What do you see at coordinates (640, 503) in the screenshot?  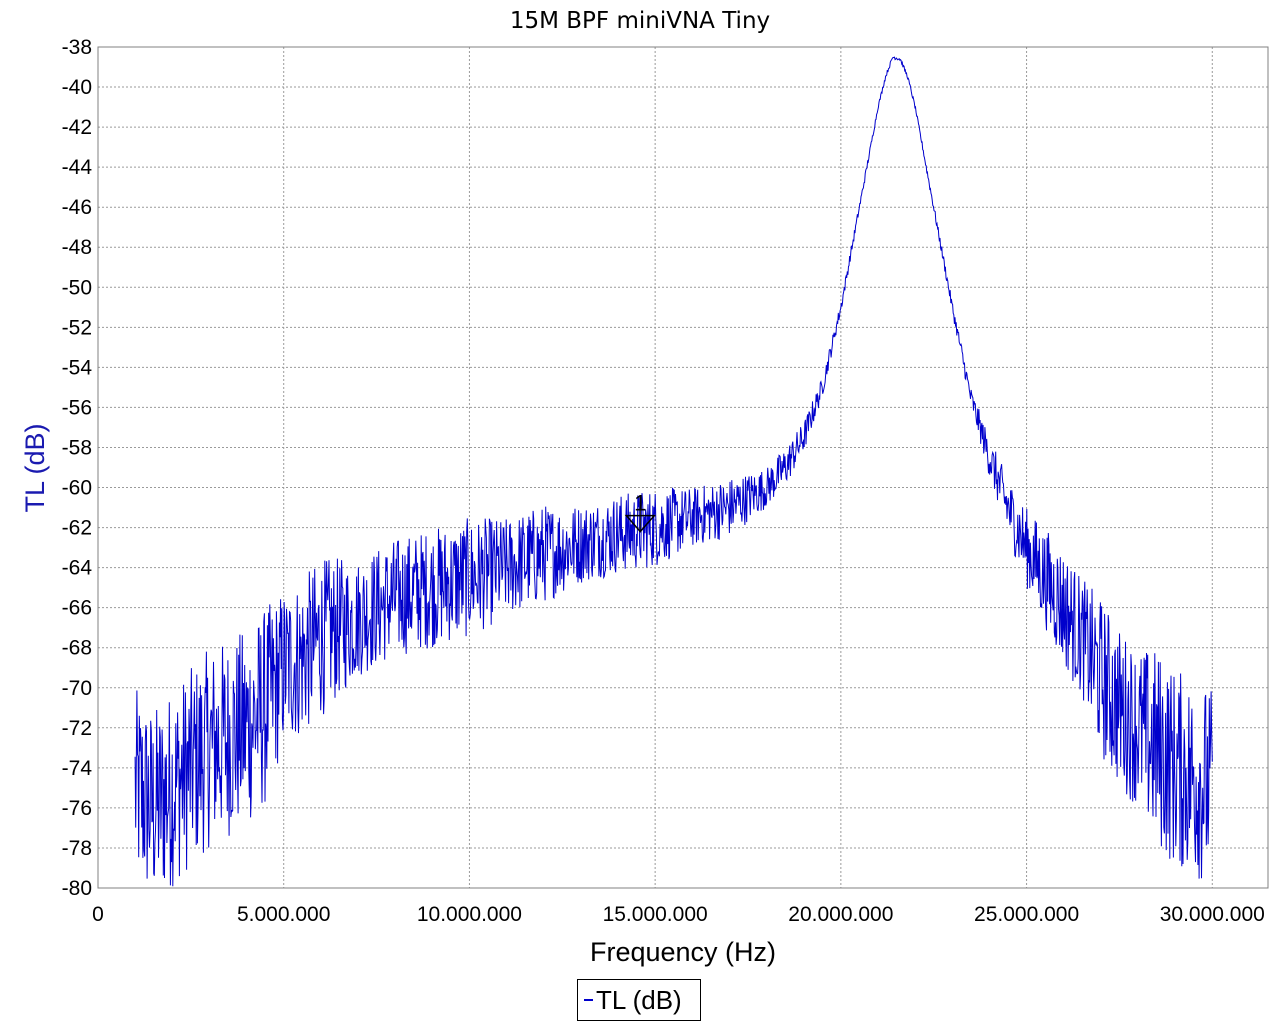 I see `marker-label: 1` at bounding box center [640, 503].